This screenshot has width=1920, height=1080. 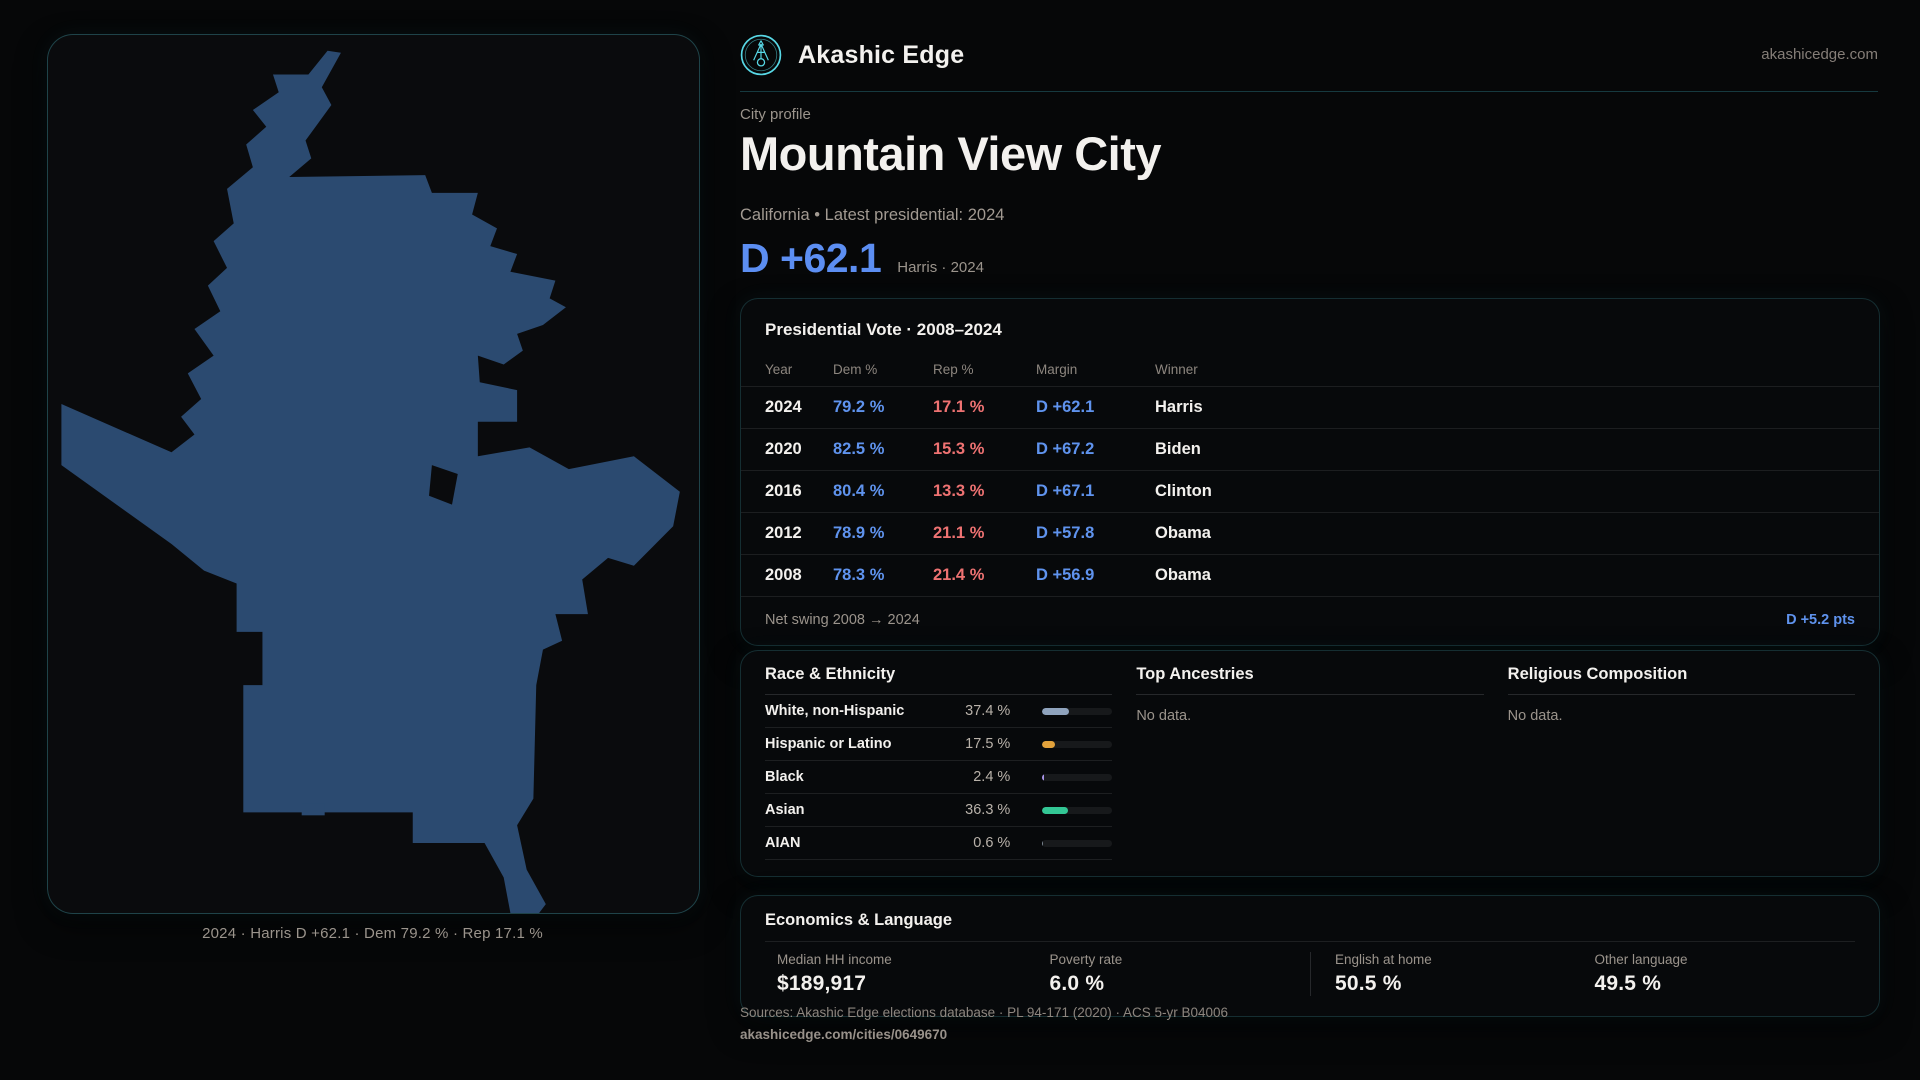 What do you see at coordinates (951, 153) in the screenshot?
I see `page-title: Mountain View City` at bounding box center [951, 153].